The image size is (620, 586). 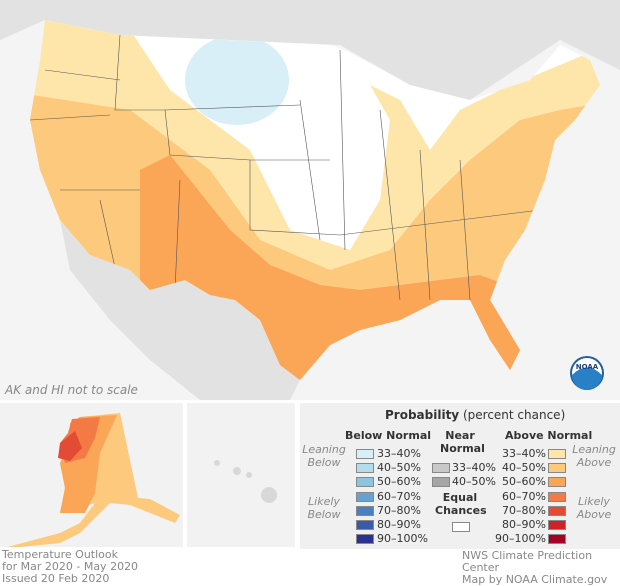 What do you see at coordinates (462, 442) in the screenshot?
I see `near-normal-header: Near Normal` at bounding box center [462, 442].